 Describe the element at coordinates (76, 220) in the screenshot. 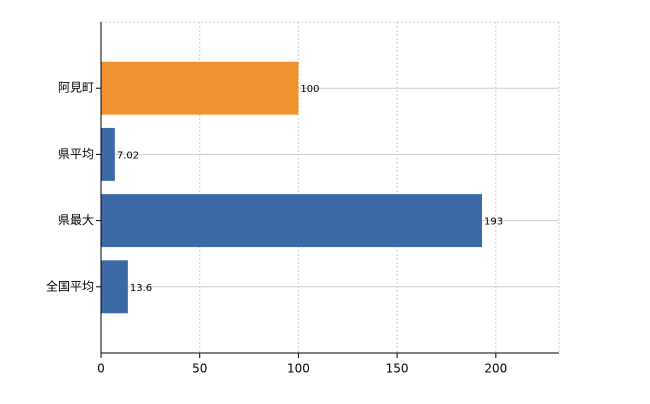

I see `y-tick-label: 県最大` at that location.